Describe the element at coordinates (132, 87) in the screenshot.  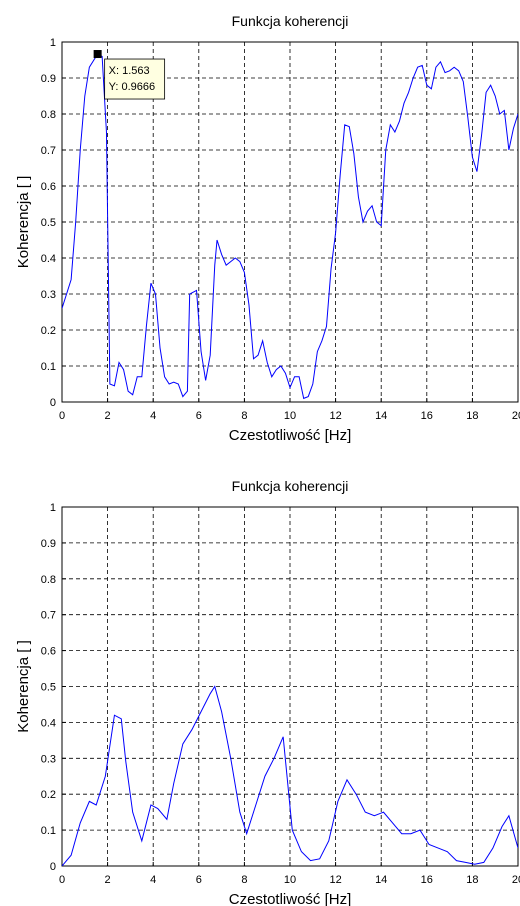
I see `datatip-y: Y: 0.9666` at that location.